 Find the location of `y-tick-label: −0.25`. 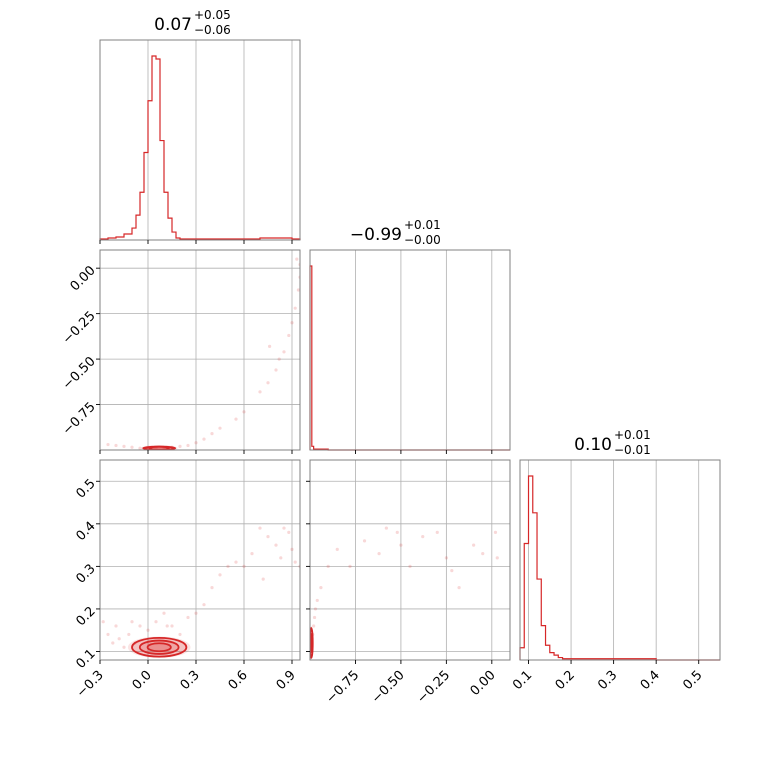

y-tick-label: −0.25 is located at coordinates (79, 328).